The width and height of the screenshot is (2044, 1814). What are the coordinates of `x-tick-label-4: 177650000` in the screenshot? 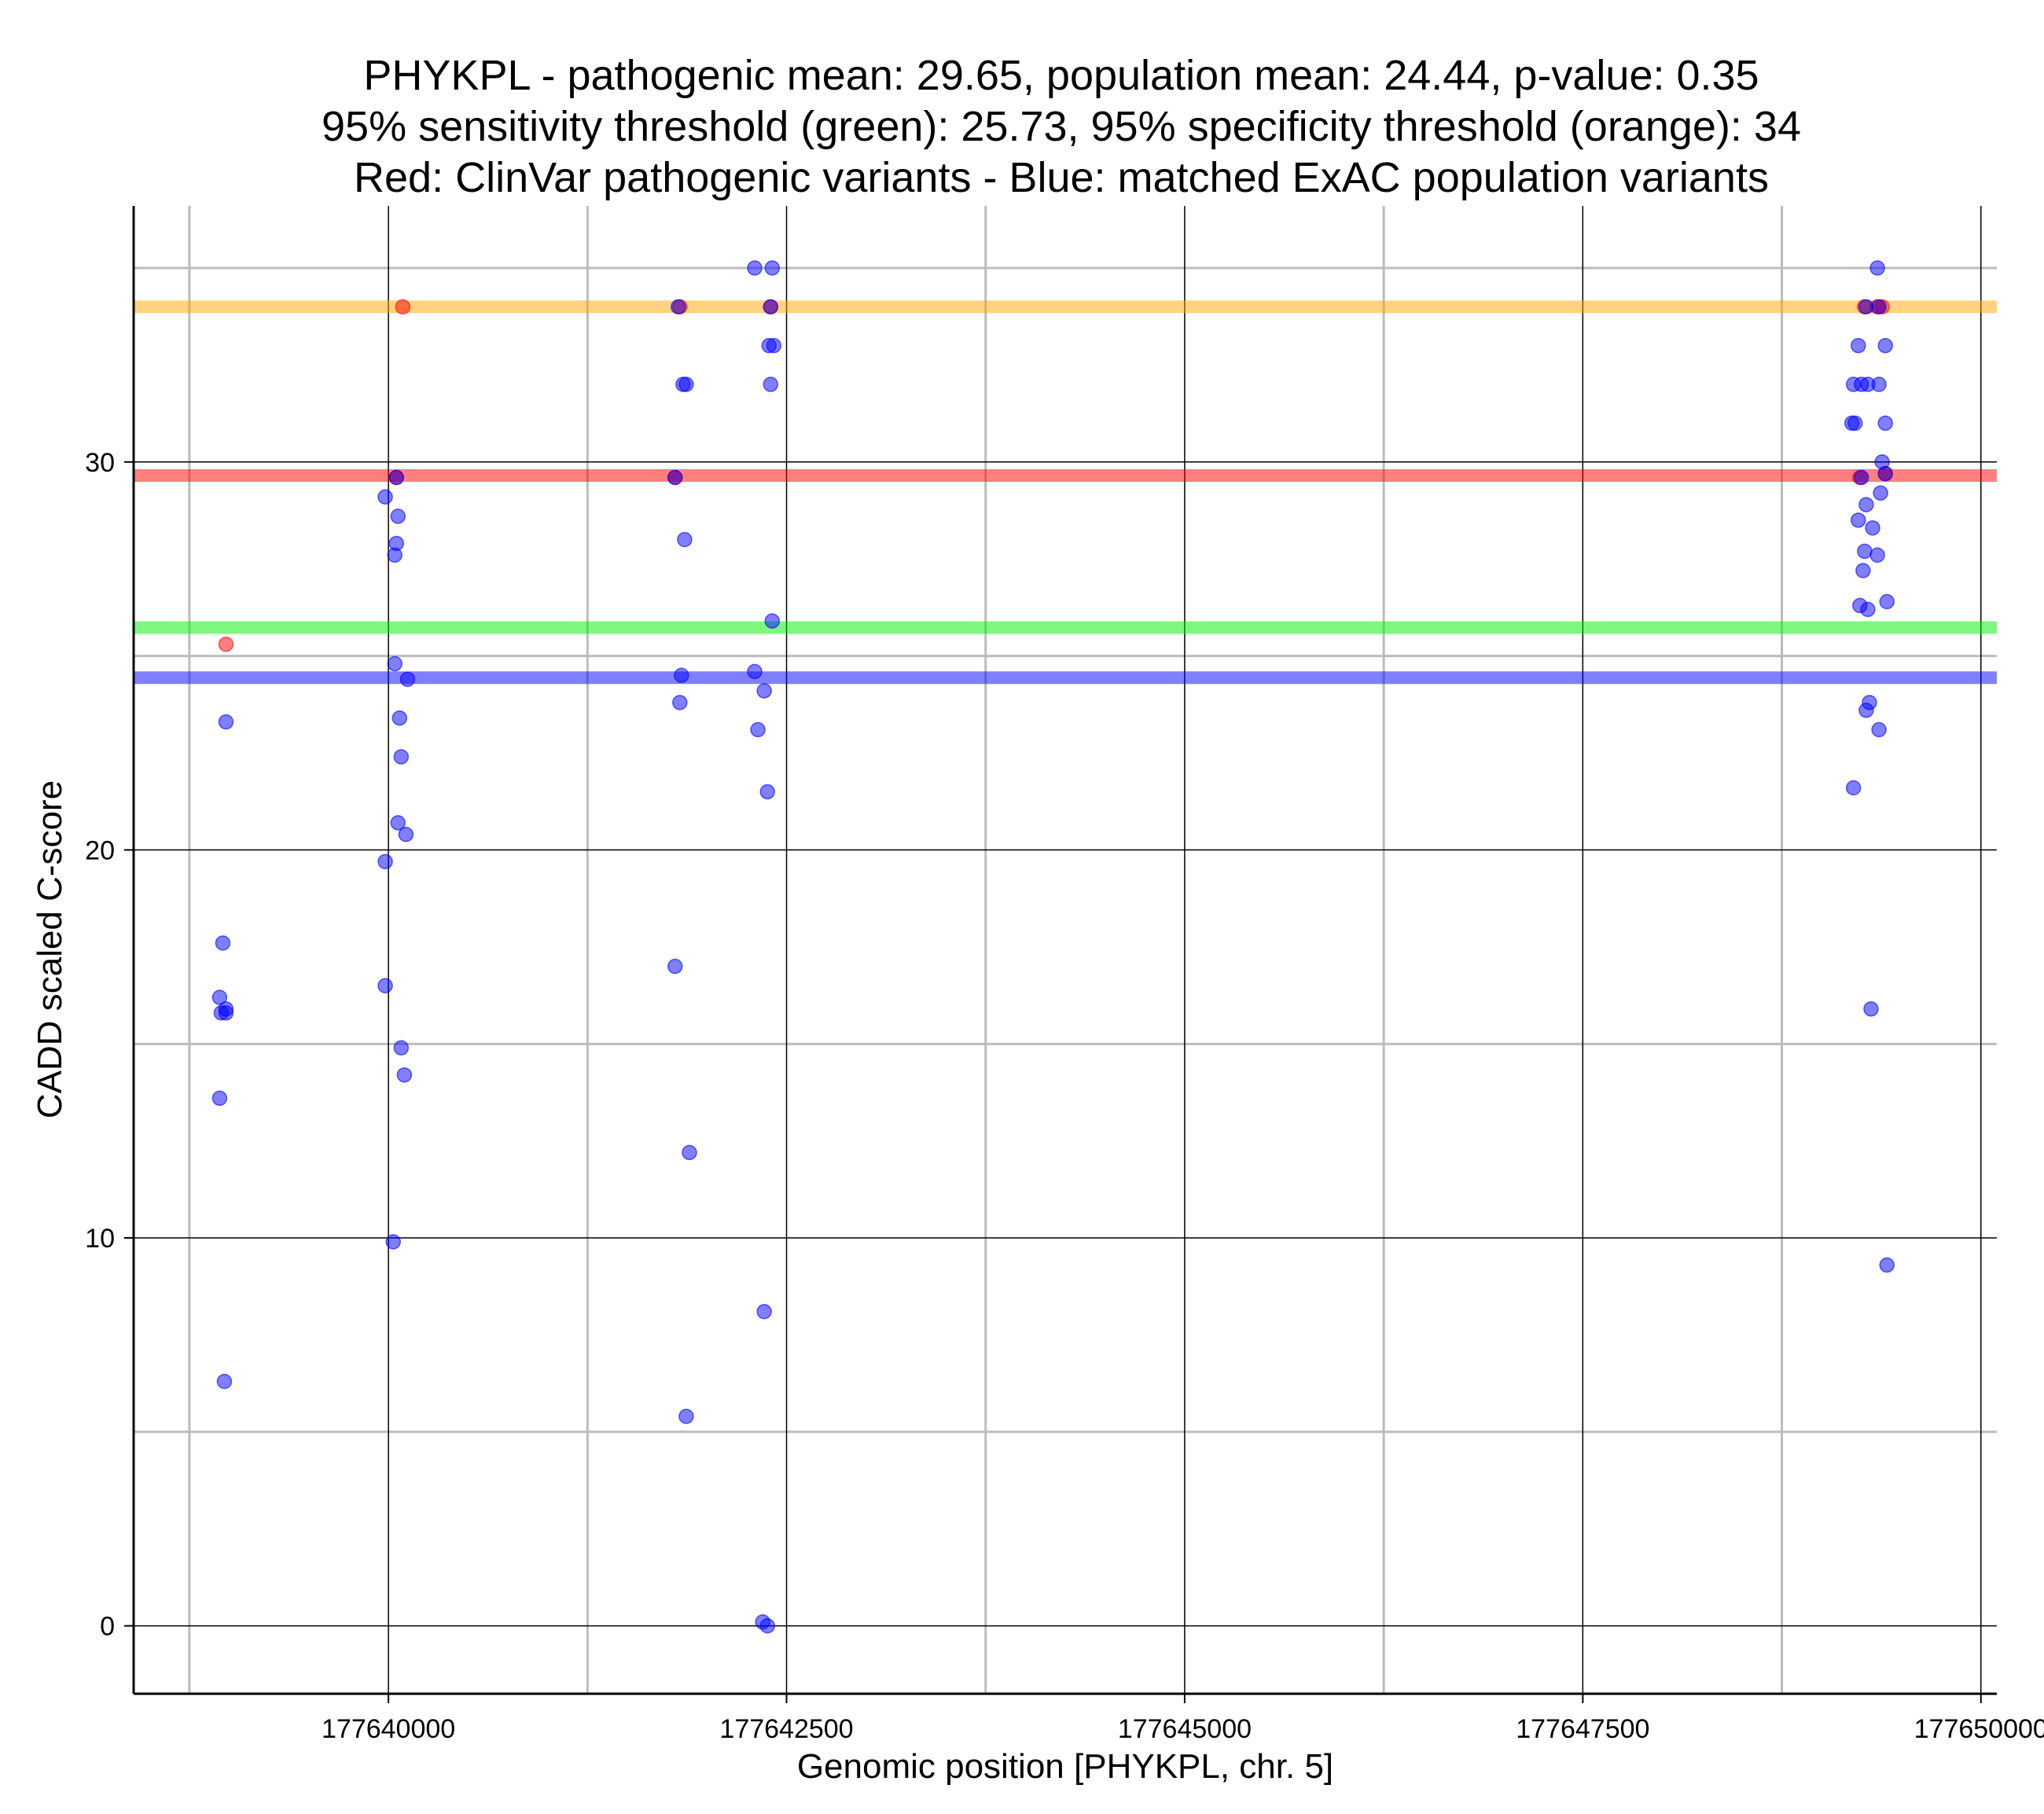 It's located at (1979, 1729).